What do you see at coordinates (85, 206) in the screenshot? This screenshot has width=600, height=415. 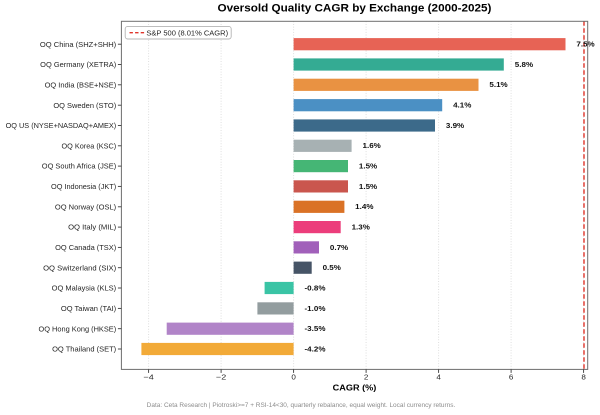 I see `svg-text: OQ Norway (OSL)` at bounding box center [85, 206].